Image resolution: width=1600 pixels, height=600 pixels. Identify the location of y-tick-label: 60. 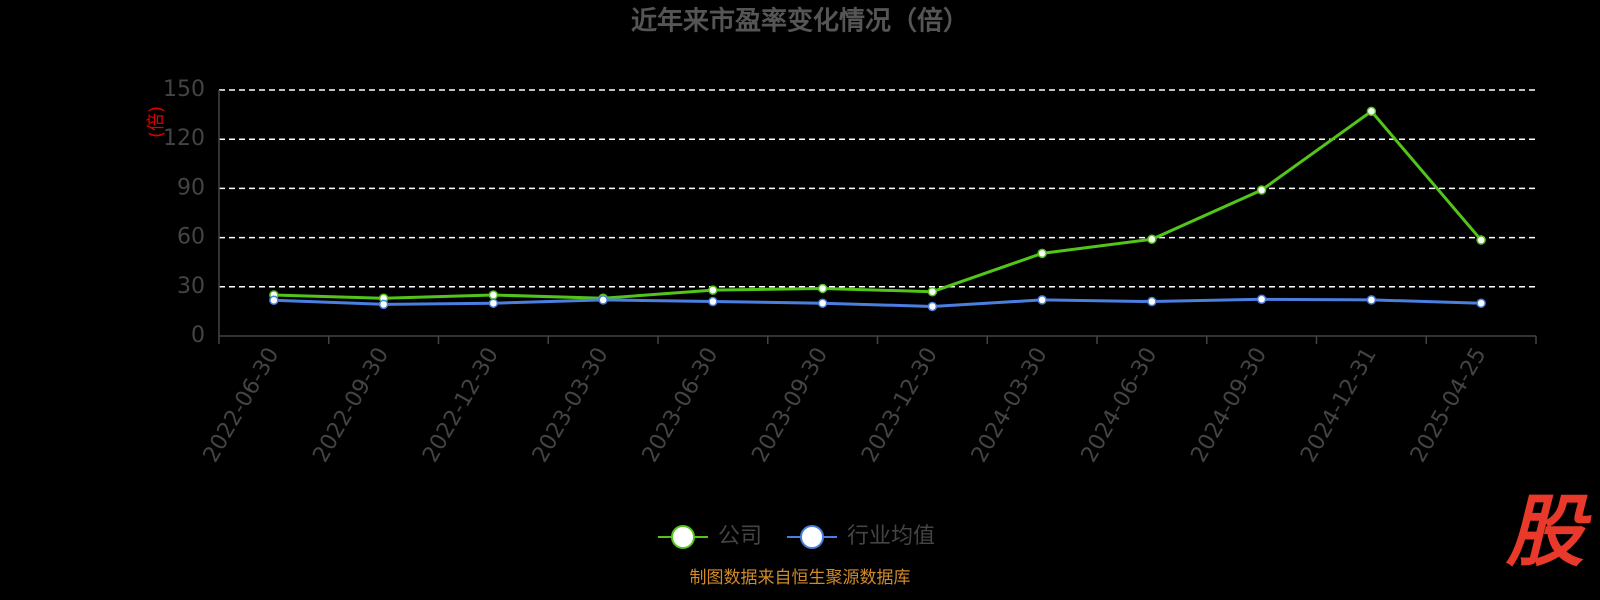
(191, 237).